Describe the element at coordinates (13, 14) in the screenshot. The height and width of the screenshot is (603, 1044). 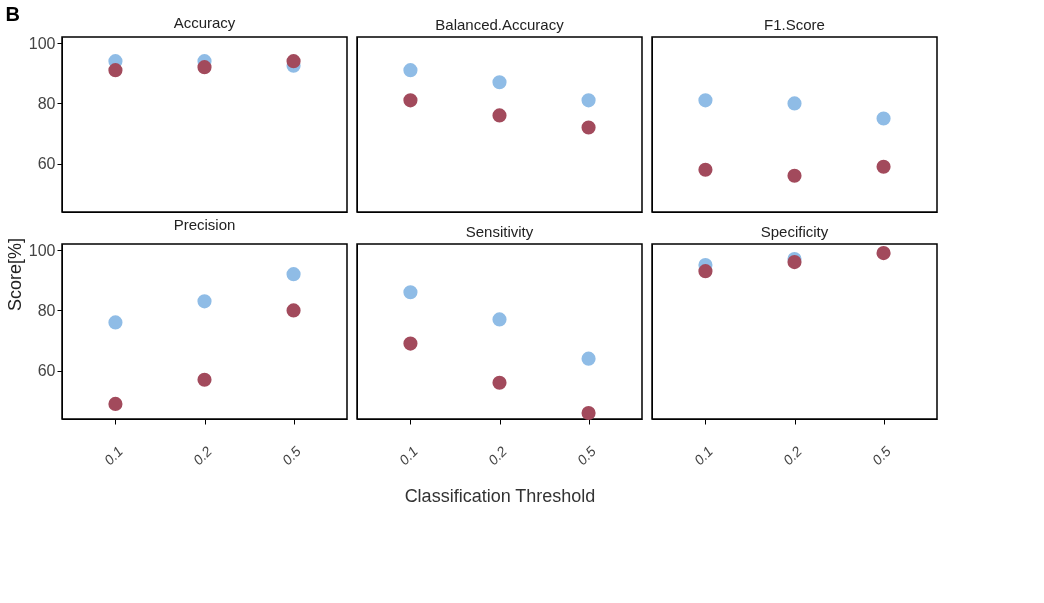
I see `text: B` at that location.